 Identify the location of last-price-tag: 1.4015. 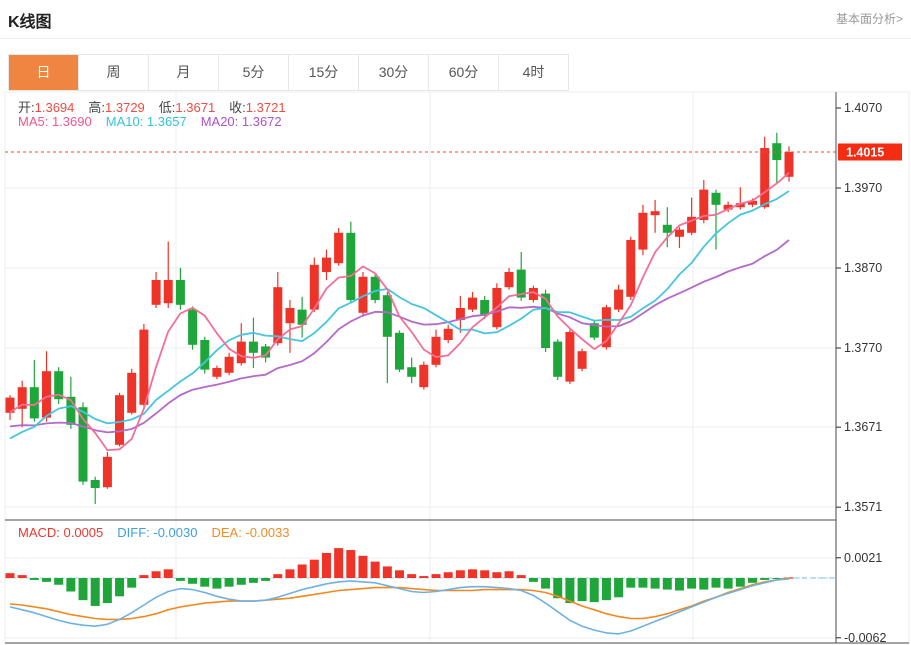
(870, 152).